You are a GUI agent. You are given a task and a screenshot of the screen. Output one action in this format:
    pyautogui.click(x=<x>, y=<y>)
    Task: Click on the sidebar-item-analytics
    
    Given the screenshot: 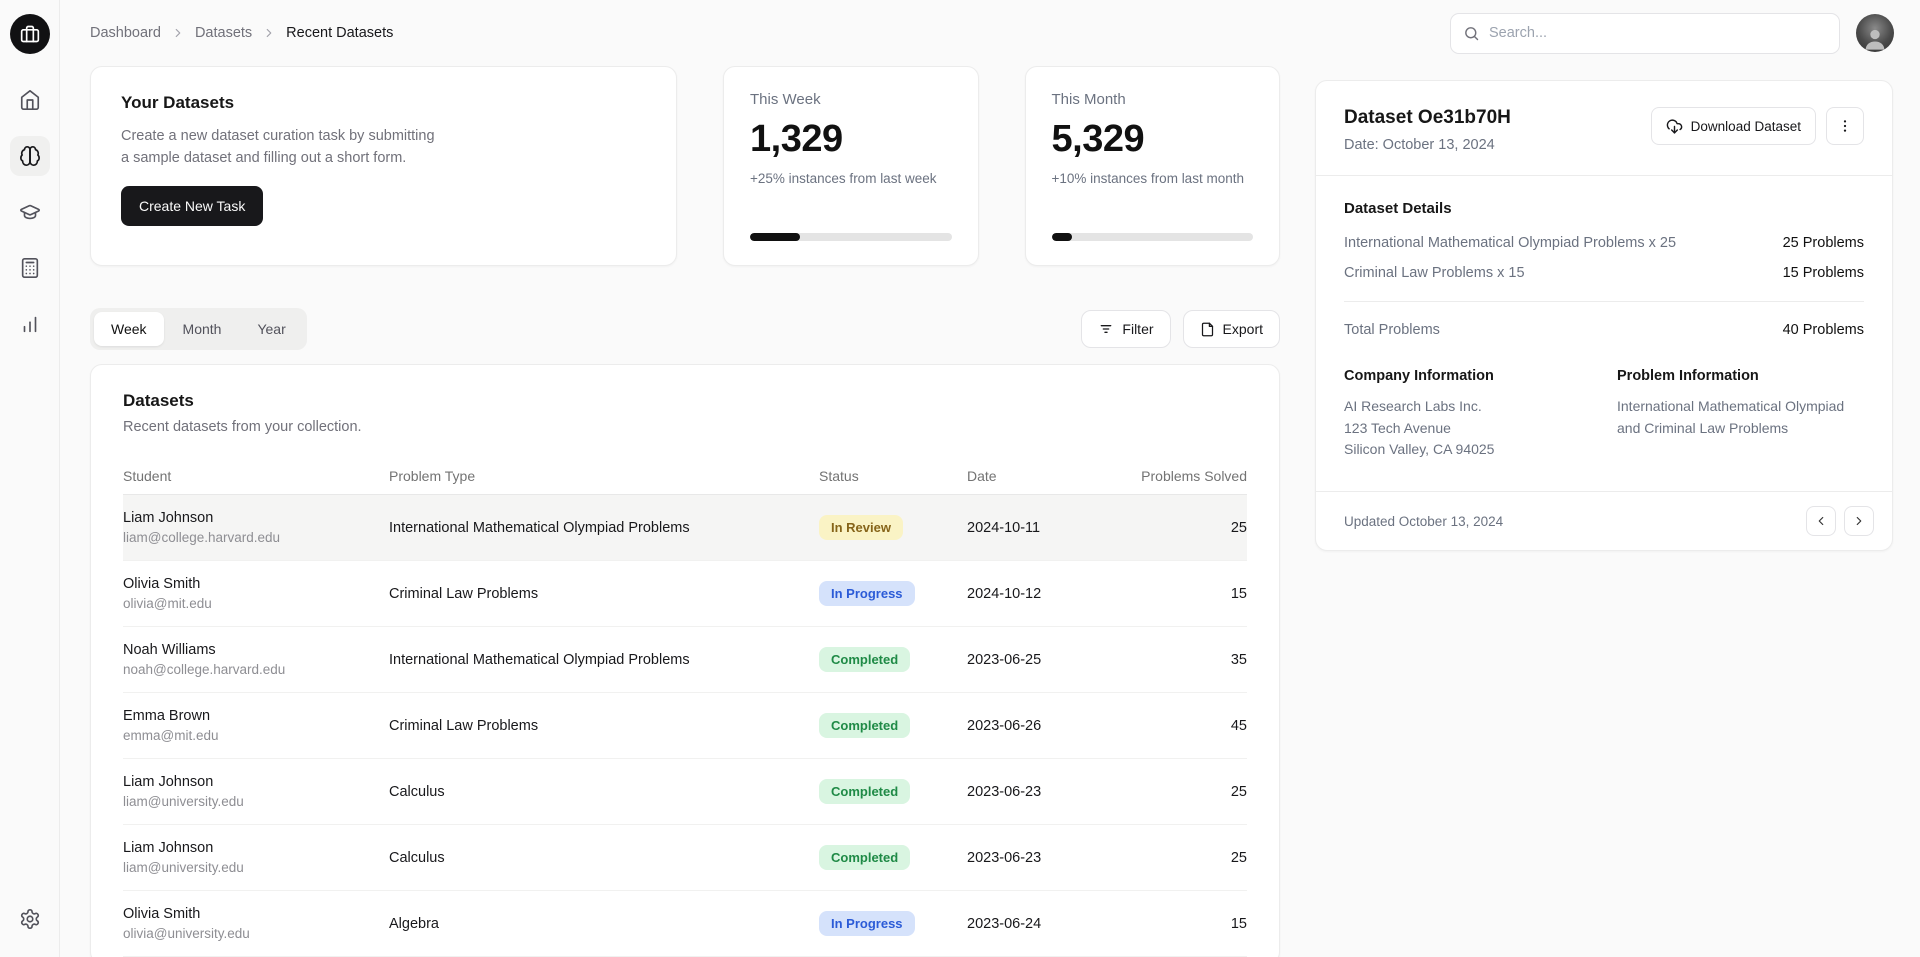 What is the action you would take?
    pyautogui.click(x=30, y=324)
    